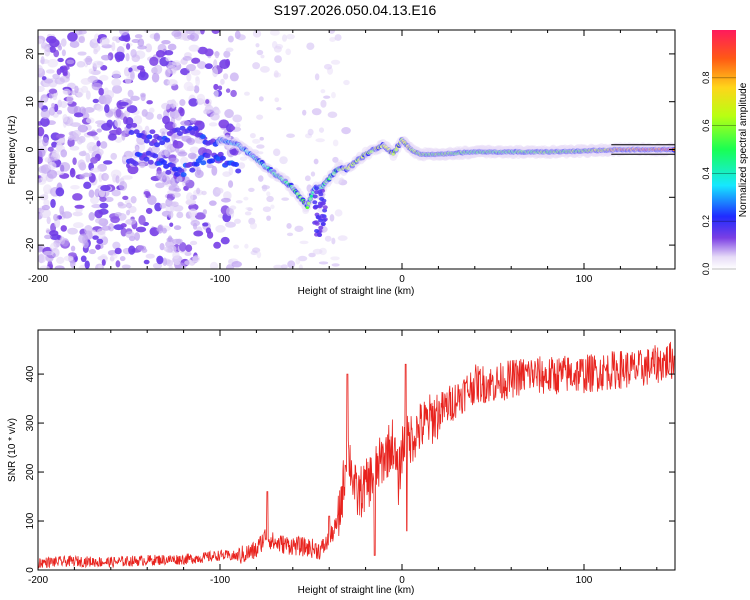  What do you see at coordinates (356, 291) in the screenshot?
I see `spectrogram-x-axis-label: Height of straight line (km)` at bounding box center [356, 291].